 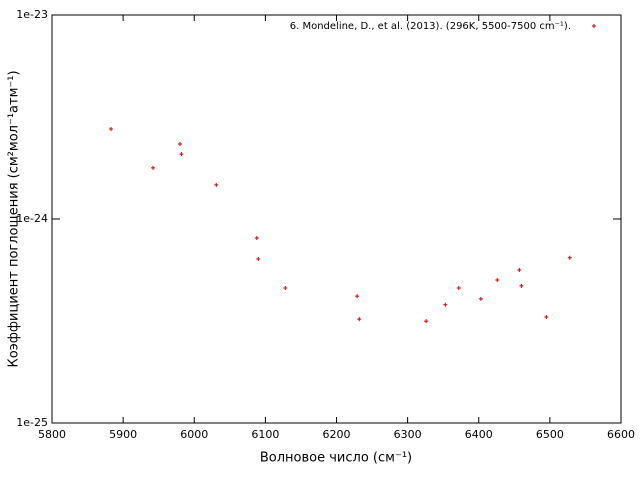 I want to click on x-tick-label: 5800, so click(x=52, y=434).